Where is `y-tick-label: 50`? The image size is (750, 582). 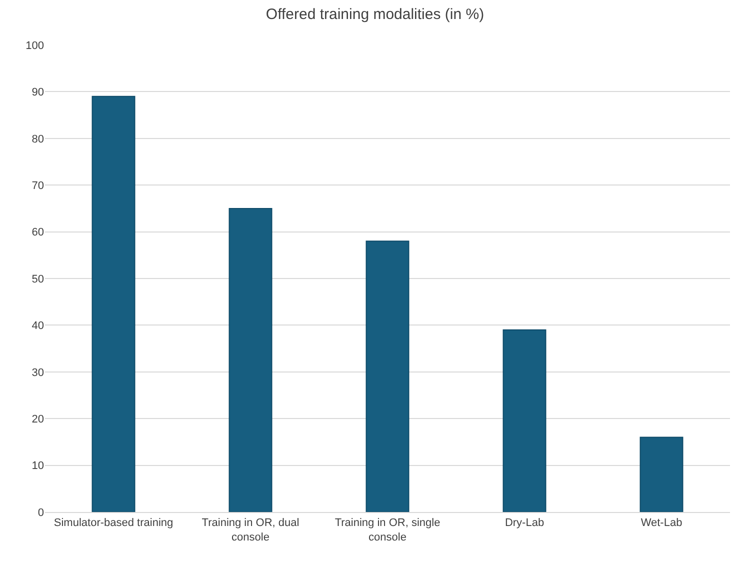 y-tick-label: 50 is located at coordinates (38, 279).